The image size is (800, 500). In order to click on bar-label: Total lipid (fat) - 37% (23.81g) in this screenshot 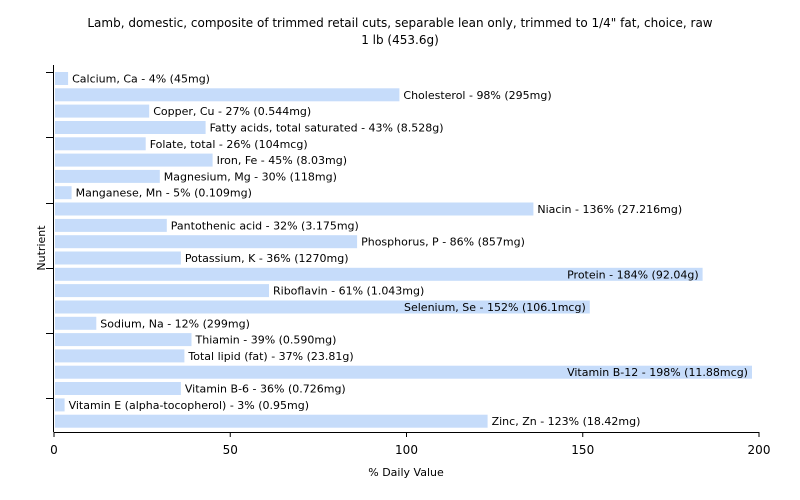, I will do `click(270, 356)`.